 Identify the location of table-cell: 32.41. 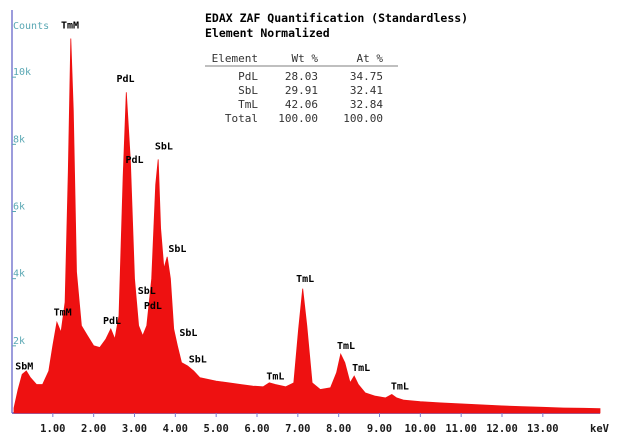
(366, 90).